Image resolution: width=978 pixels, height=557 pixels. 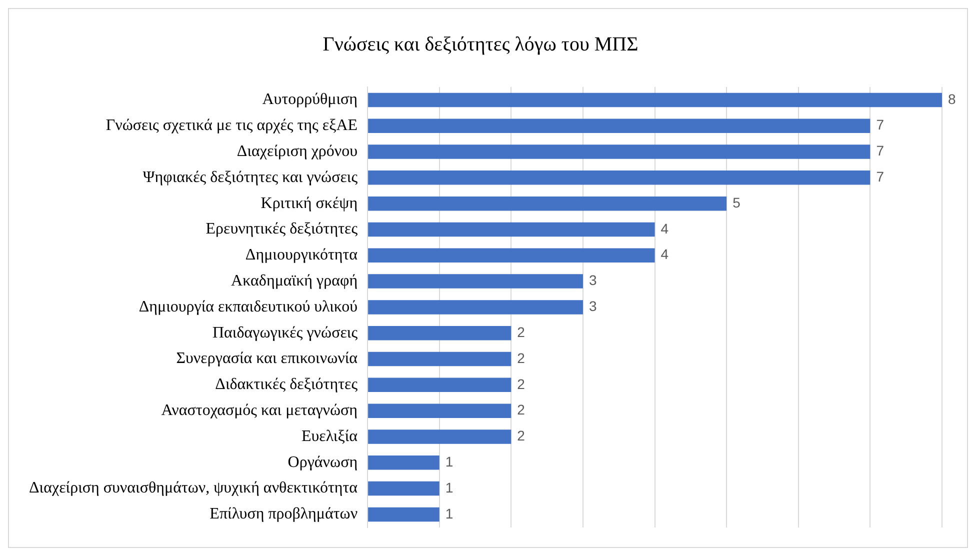 What do you see at coordinates (310, 99) in the screenshot?
I see `y-tick-label: Αυτορρύθμιση` at bounding box center [310, 99].